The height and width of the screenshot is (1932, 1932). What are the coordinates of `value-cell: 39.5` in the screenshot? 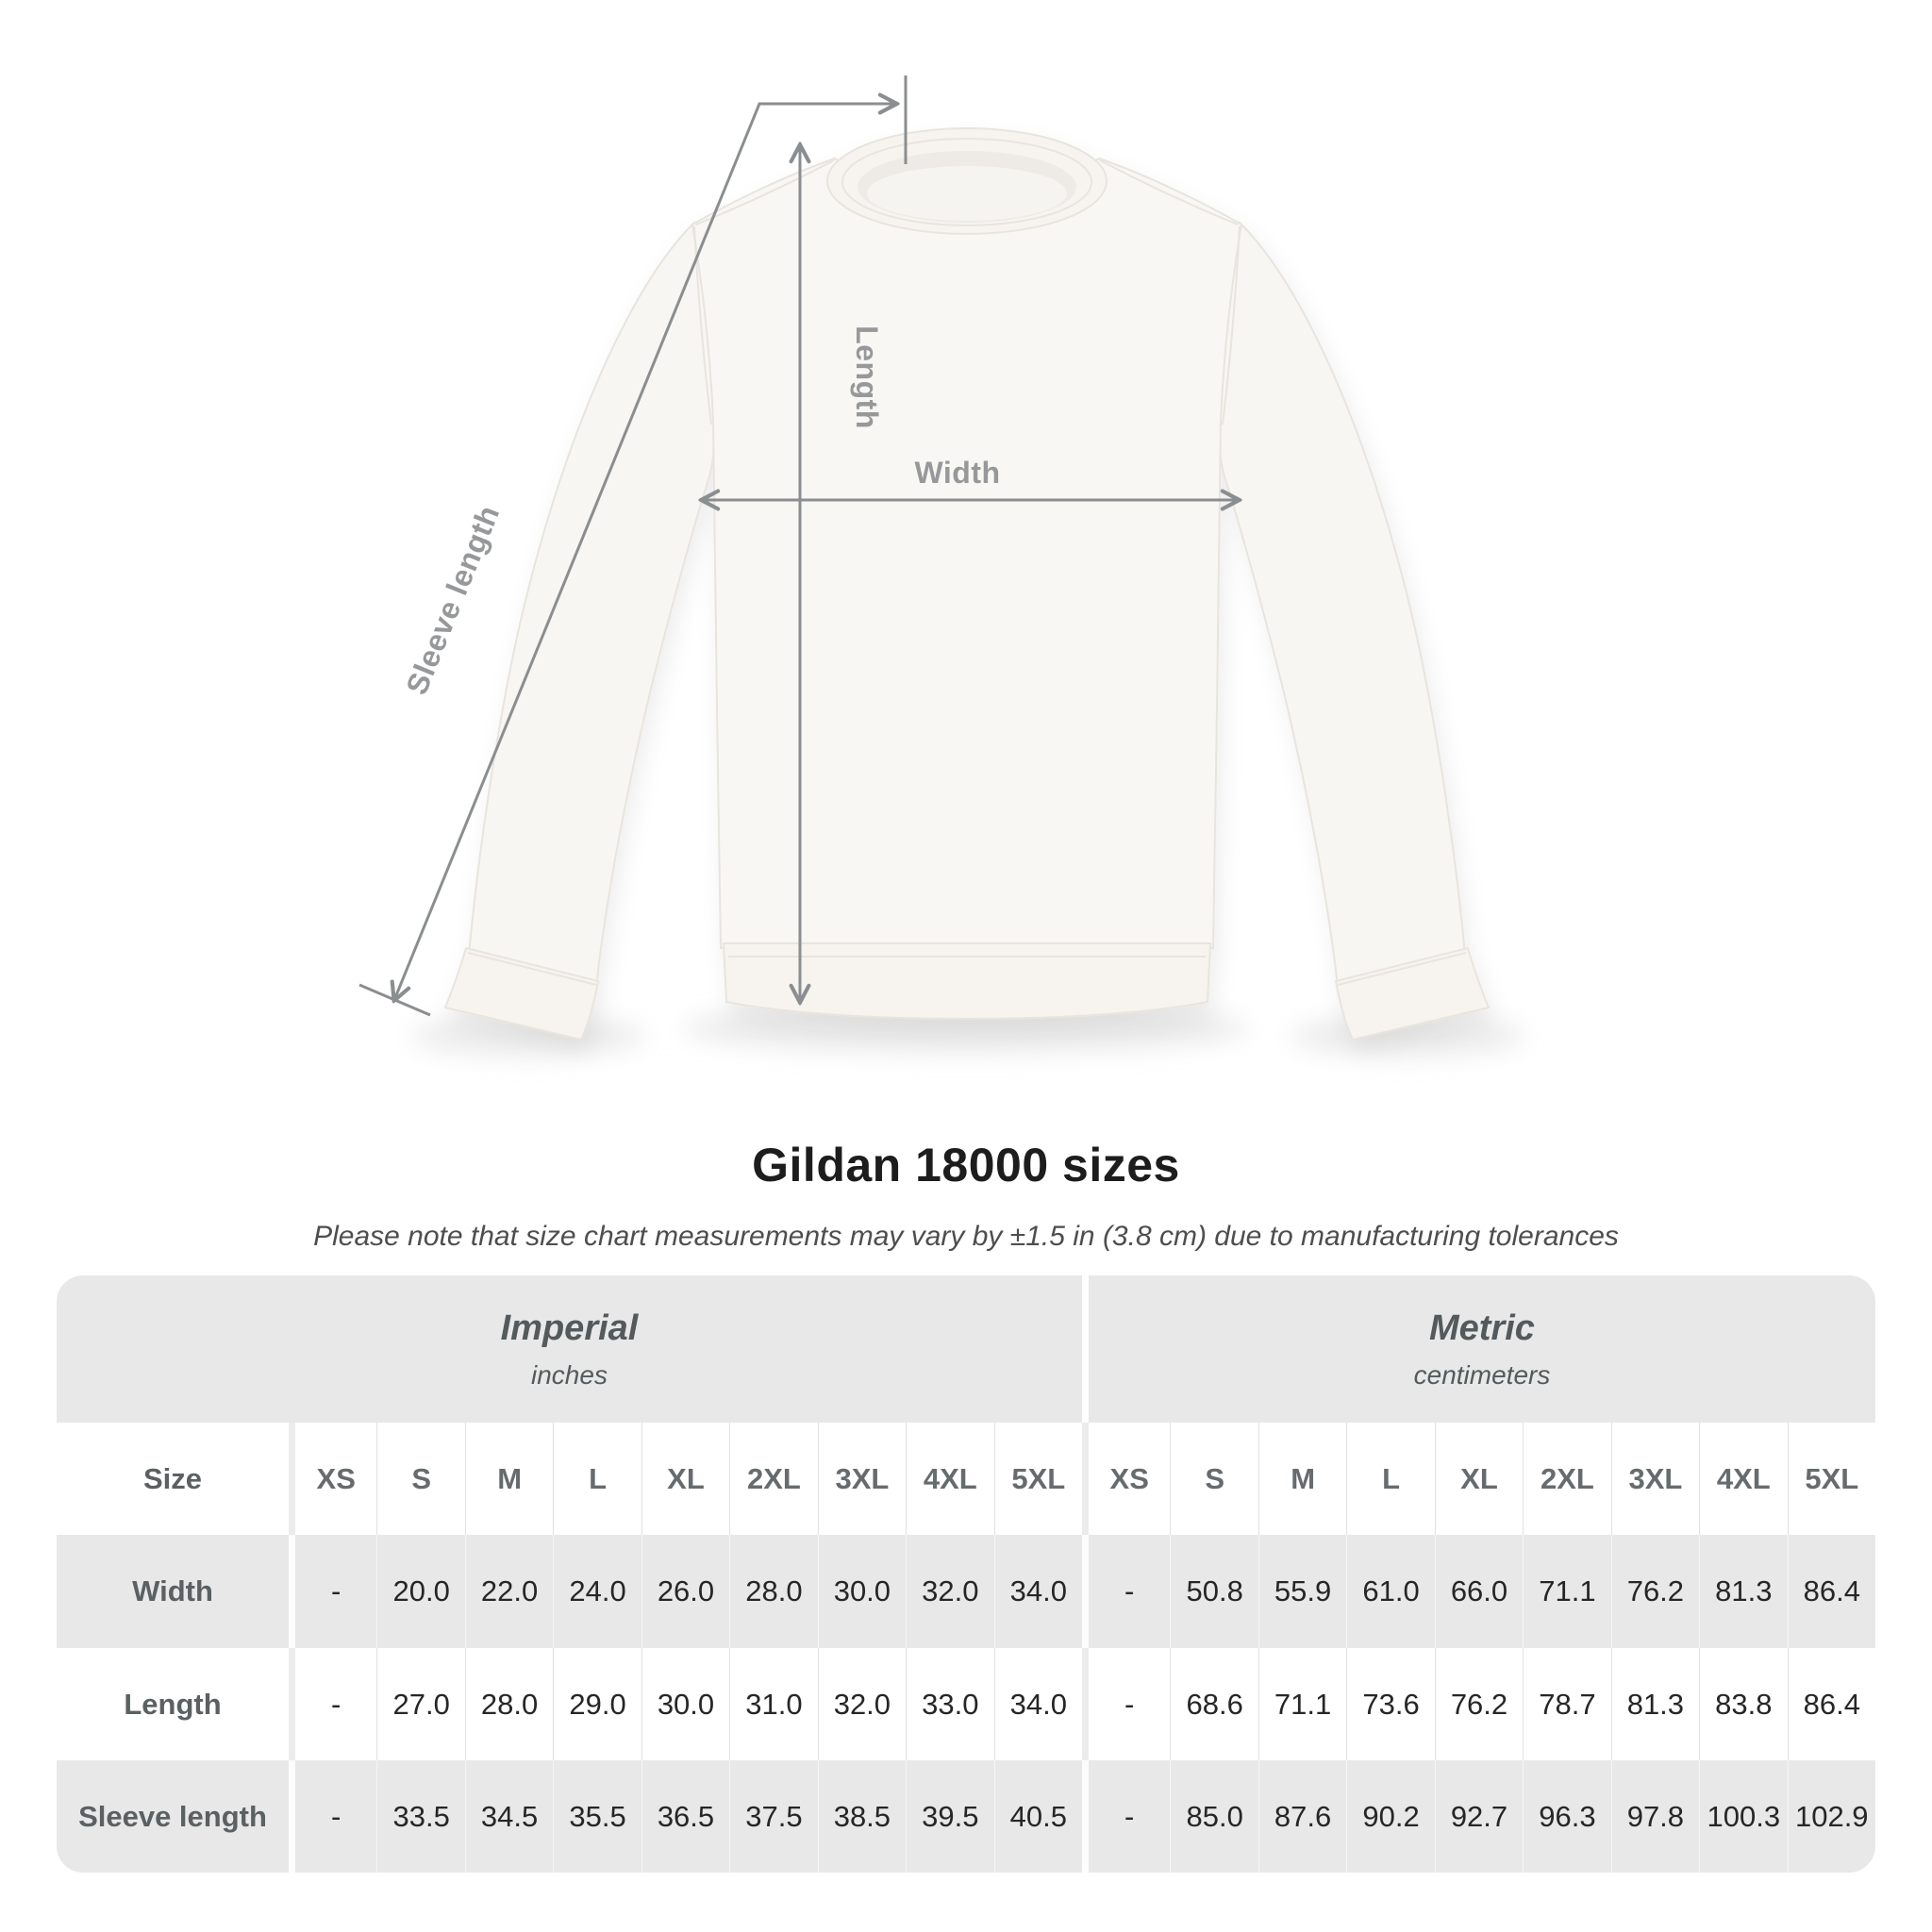 It's located at (950, 1817).